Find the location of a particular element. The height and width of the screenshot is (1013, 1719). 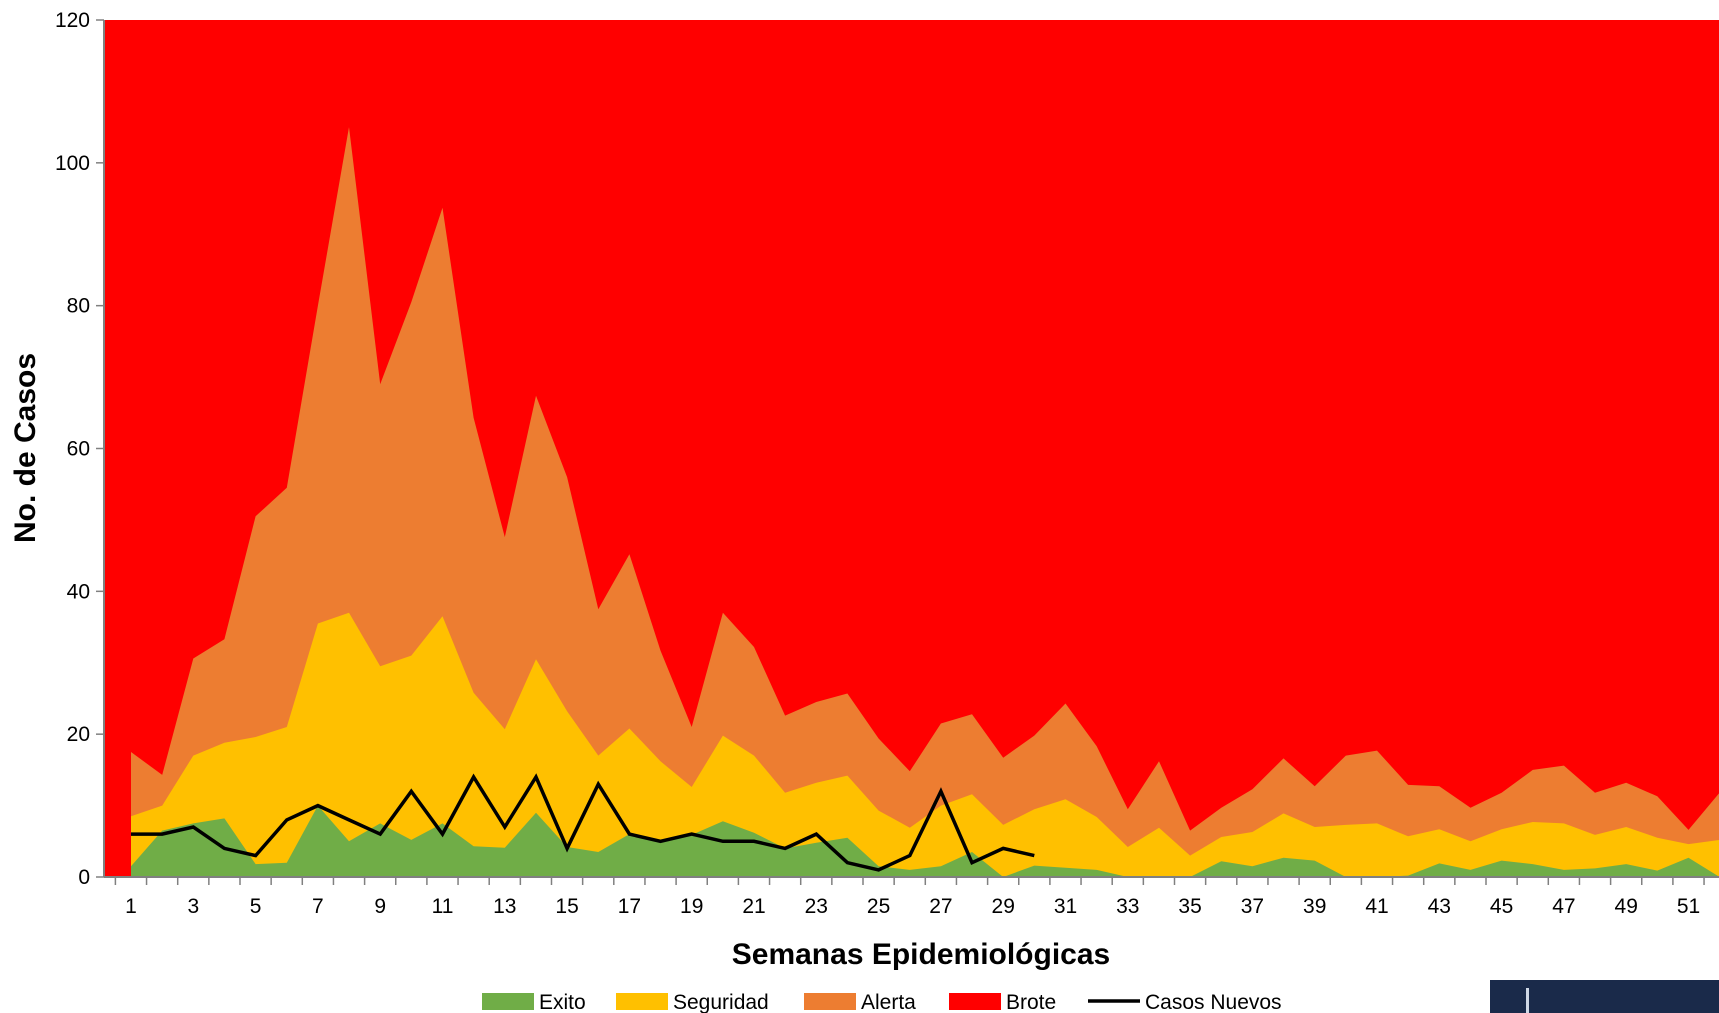

x-tick-label: 19 is located at coordinates (691, 906).